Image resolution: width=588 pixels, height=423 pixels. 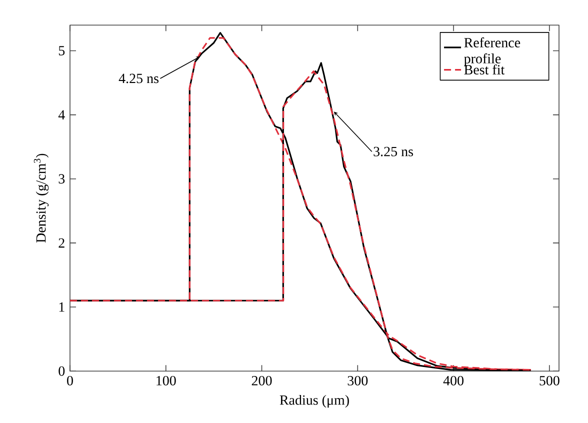 What do you see at coordinates (61, 115) in the screenshot?
I see `y-tick-label: 4` at bounding box center [61, 115].